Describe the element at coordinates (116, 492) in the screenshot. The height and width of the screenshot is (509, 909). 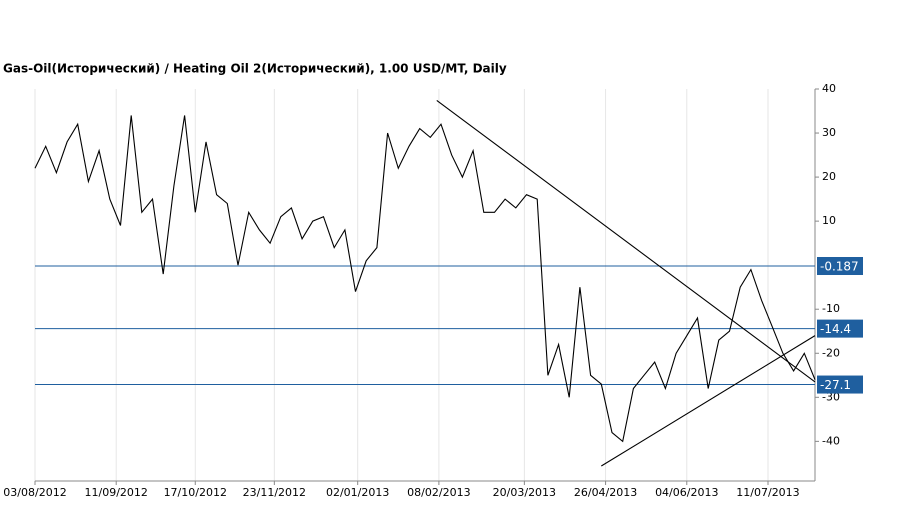
I see `x-tick-label: 11/09/2012` at that location.